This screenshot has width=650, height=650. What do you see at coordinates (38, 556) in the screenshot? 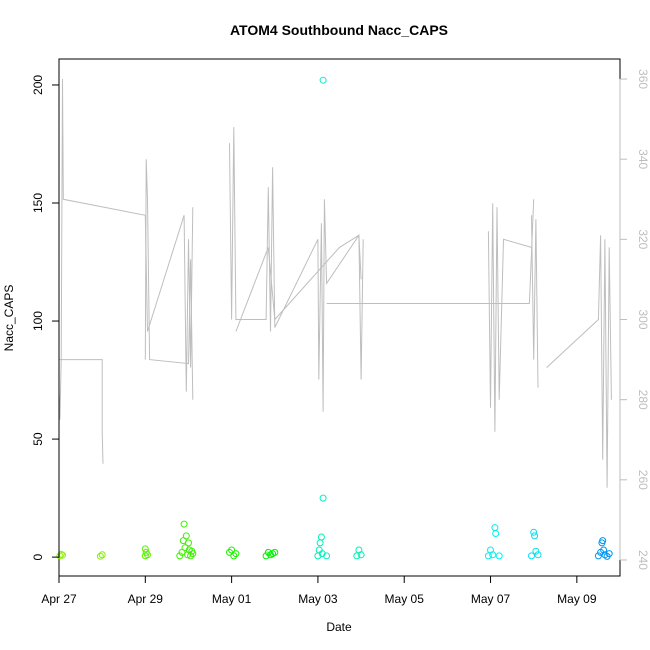
I see `y-tick-label: 0` at bounding box center [38, 556].